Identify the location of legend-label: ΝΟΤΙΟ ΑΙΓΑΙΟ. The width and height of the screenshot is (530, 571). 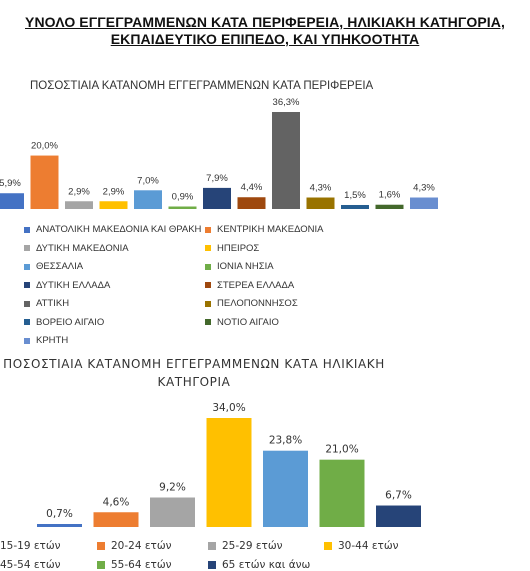
(248, 322).